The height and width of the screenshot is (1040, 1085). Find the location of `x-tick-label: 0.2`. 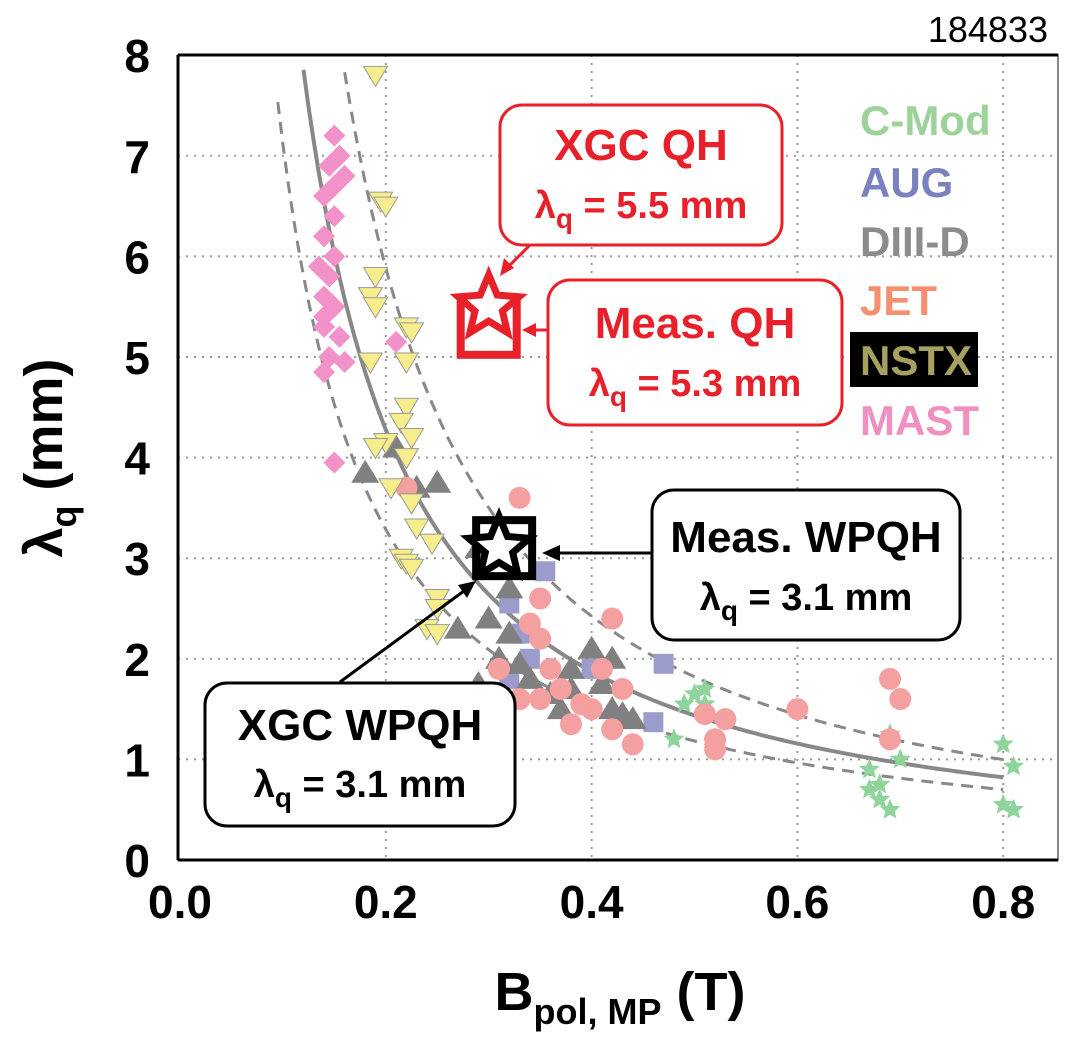

x-tick-label: 0.2 is located at coordinates (386, 902).